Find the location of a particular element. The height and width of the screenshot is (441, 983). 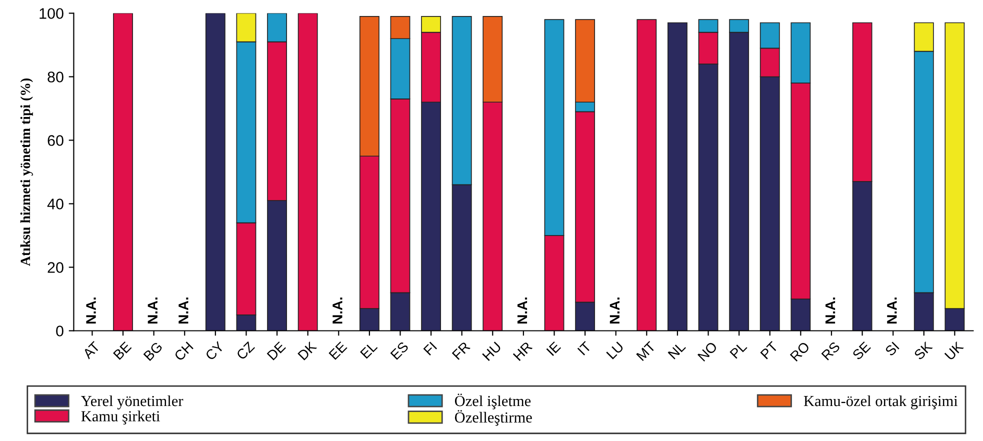

y-tick-label: 40 is located at coordinates (55, 204).